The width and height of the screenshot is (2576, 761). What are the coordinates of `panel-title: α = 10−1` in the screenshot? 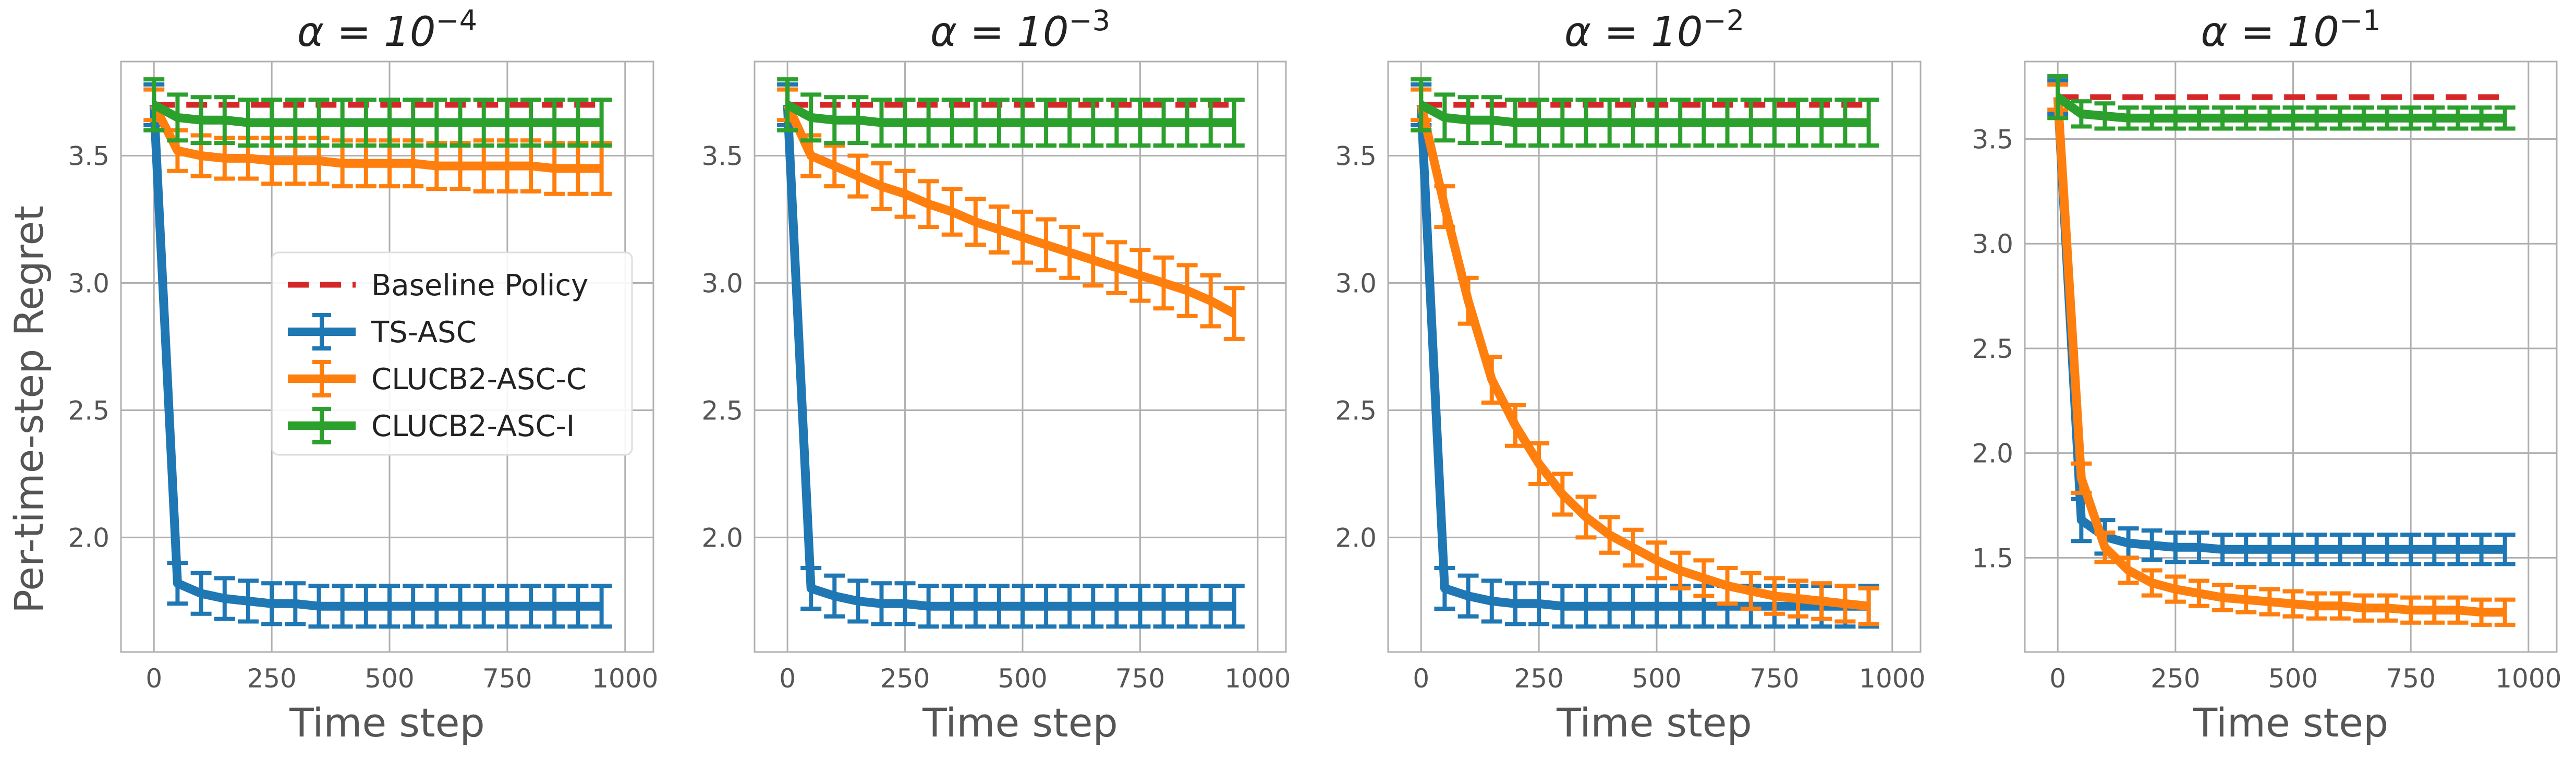 It's located at (2290, 30).